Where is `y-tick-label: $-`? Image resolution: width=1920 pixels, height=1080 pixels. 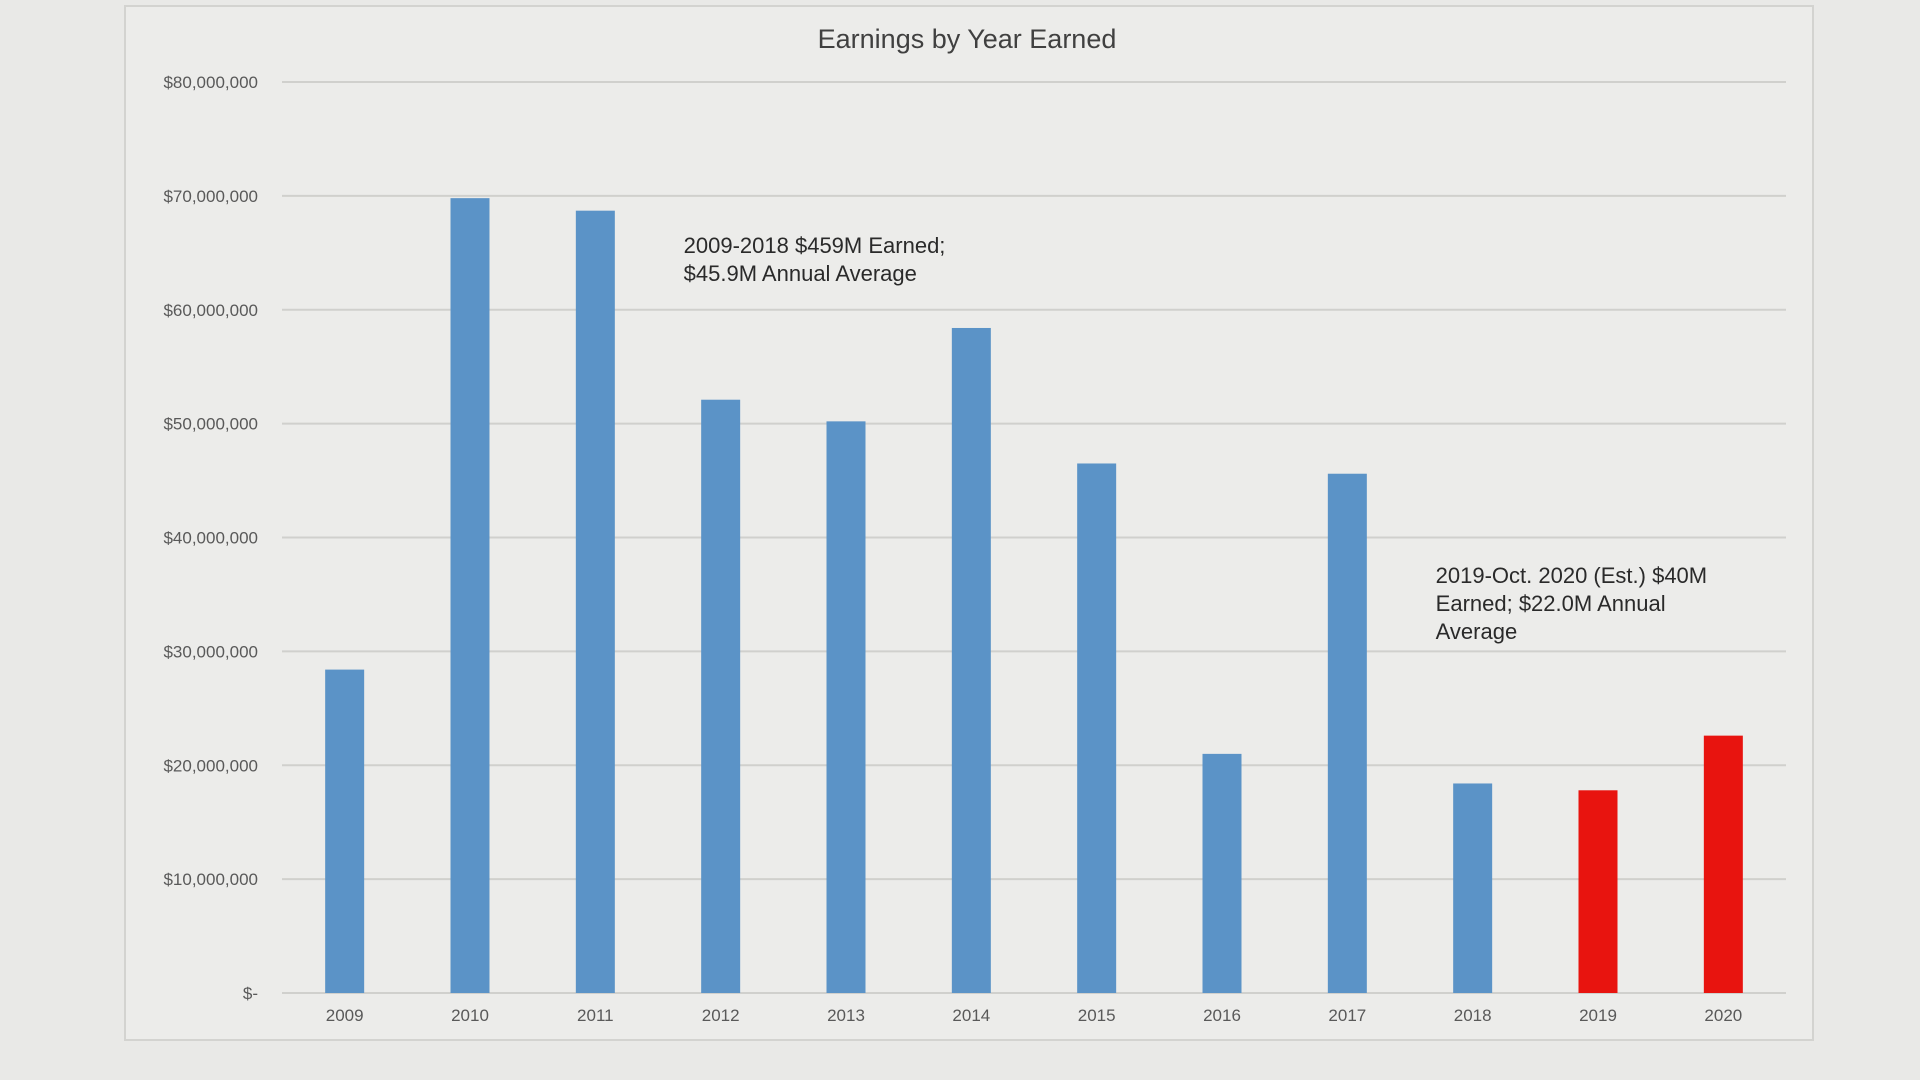 y-tick-label: $- is located at coordinates (250, 993).